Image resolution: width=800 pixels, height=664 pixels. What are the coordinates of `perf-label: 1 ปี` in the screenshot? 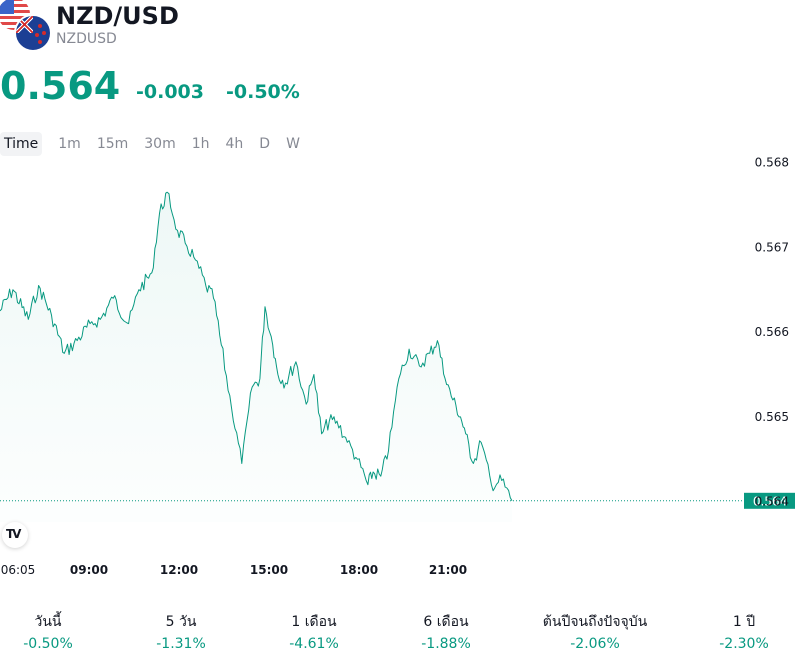 It's located at (744, 622).